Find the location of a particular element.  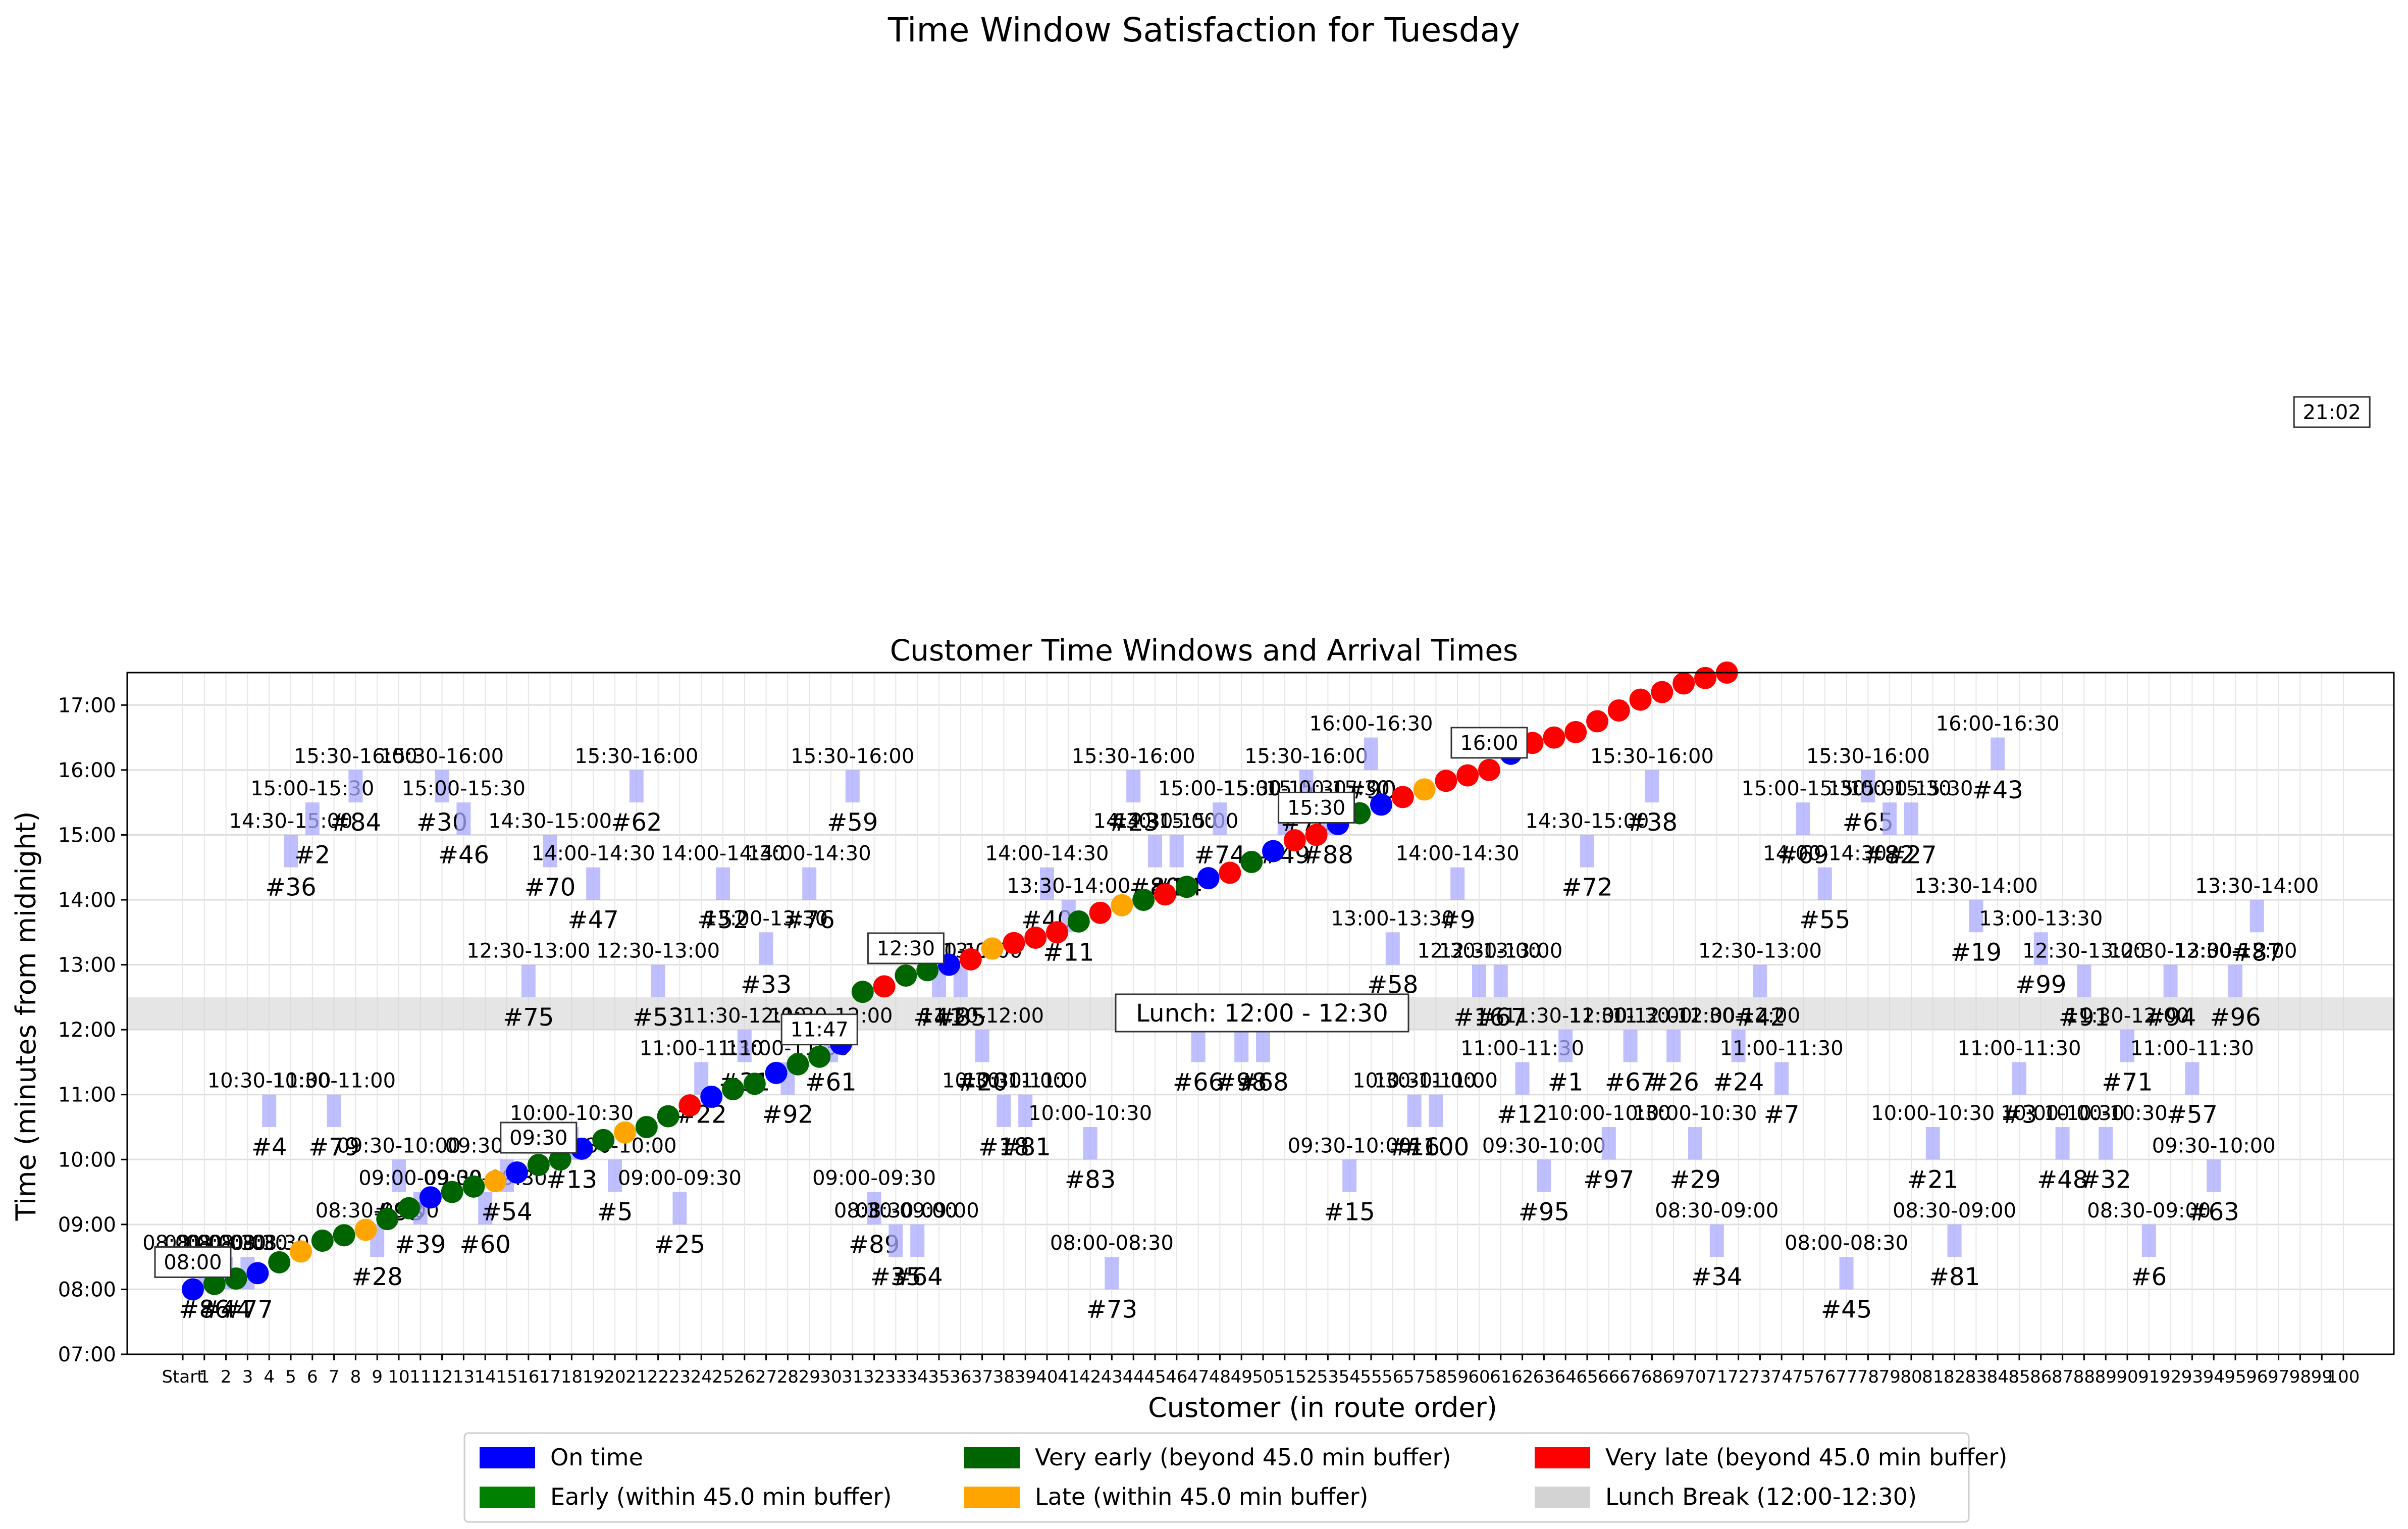

customer-label: #42 is located at coordinates (1760, 1017).